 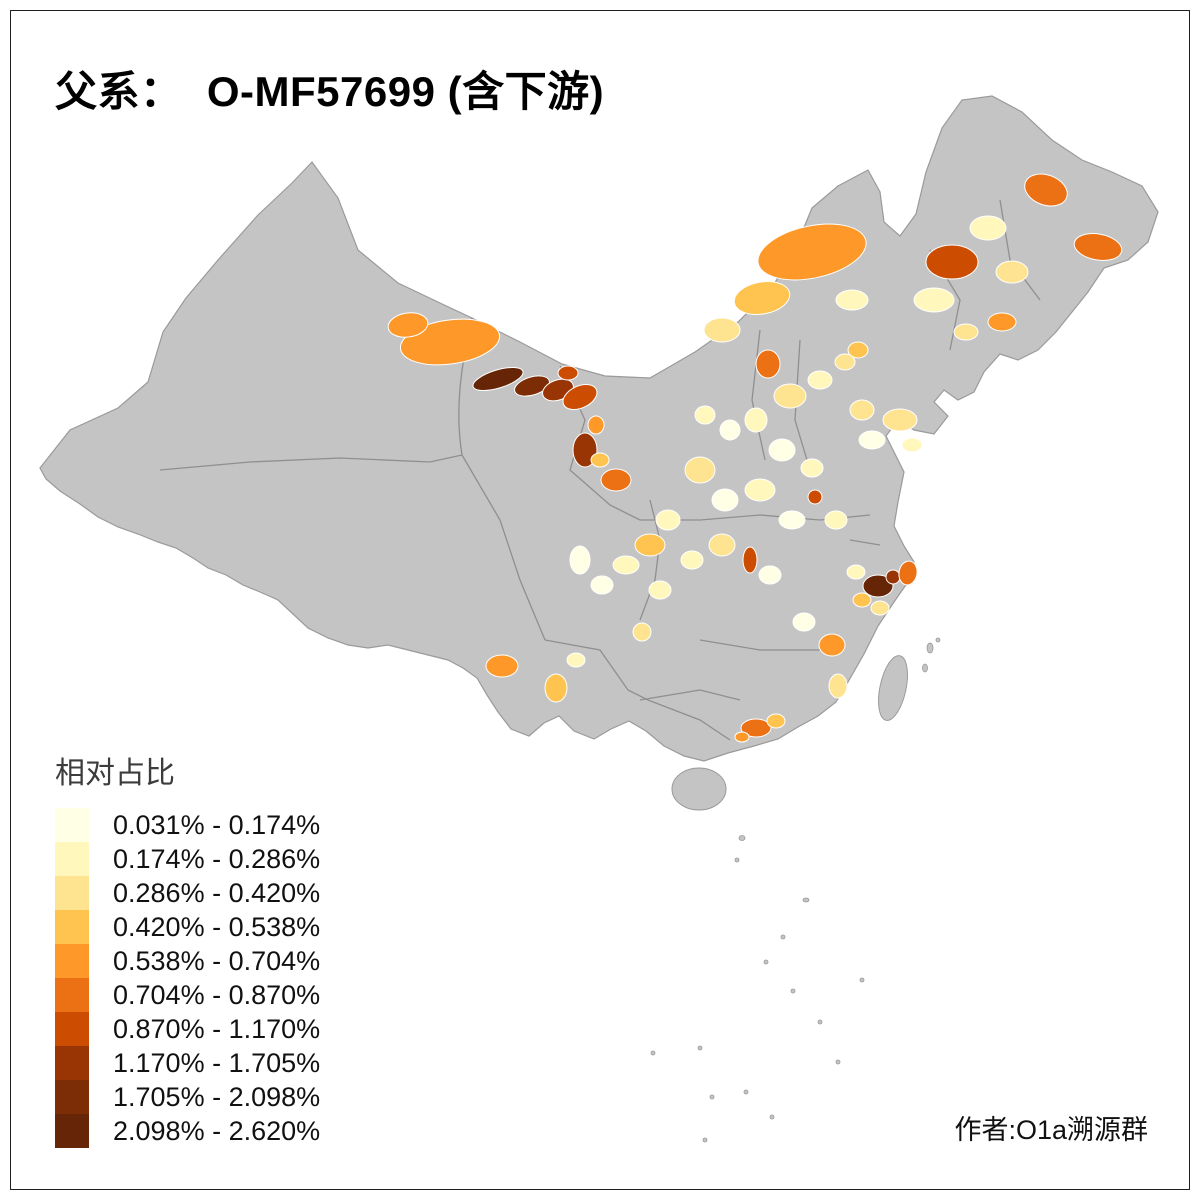 What do you see at coordinates (217, 961) in the screenshot?
I see `legend-label: 0.538% - 0.704%` at bounding box center [217, 961].